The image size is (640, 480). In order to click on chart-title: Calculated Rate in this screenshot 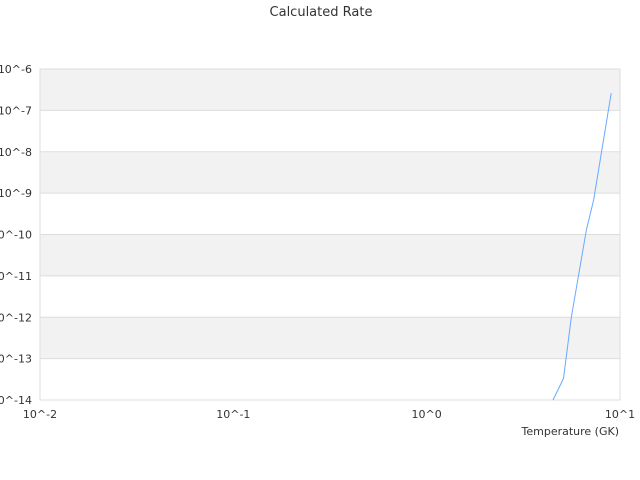, I will do `click(321, 12)`.